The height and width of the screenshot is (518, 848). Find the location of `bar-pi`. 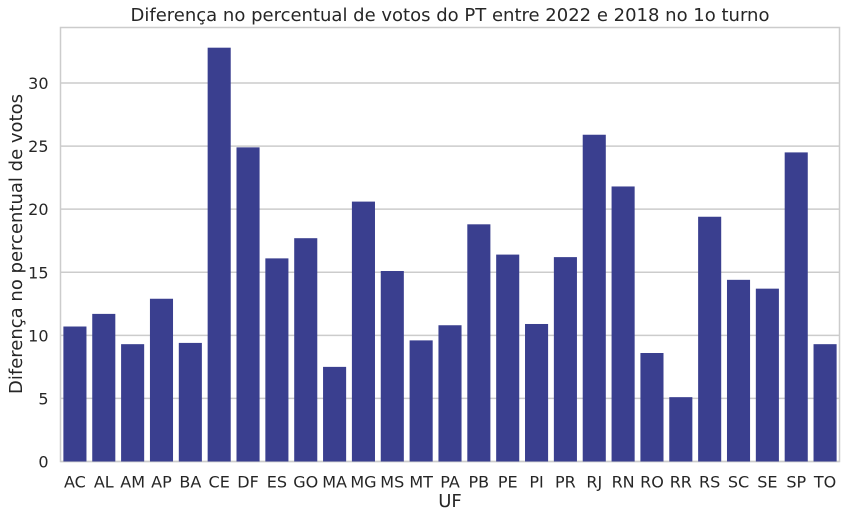

bar-pi is located at coordinates (537, 392).